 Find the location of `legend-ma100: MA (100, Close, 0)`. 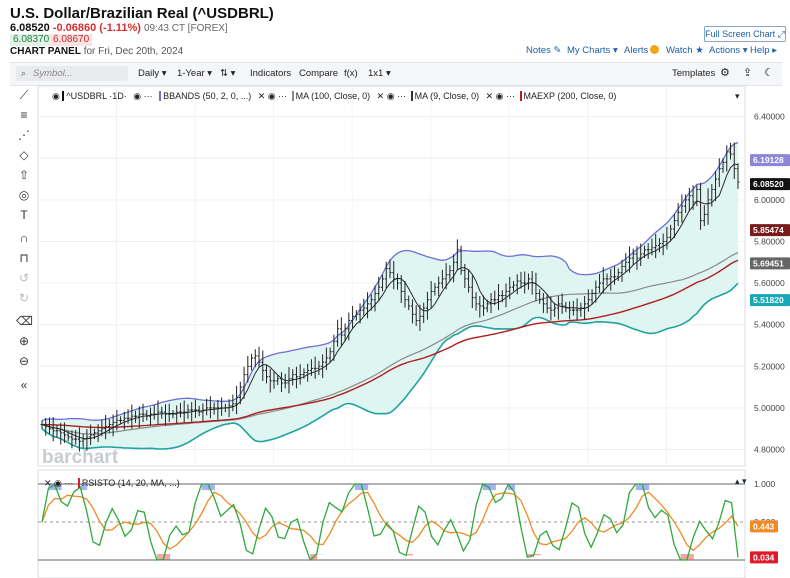

legend-ma100: MA (100, Close, 0) is located at coordinates (331, 96).